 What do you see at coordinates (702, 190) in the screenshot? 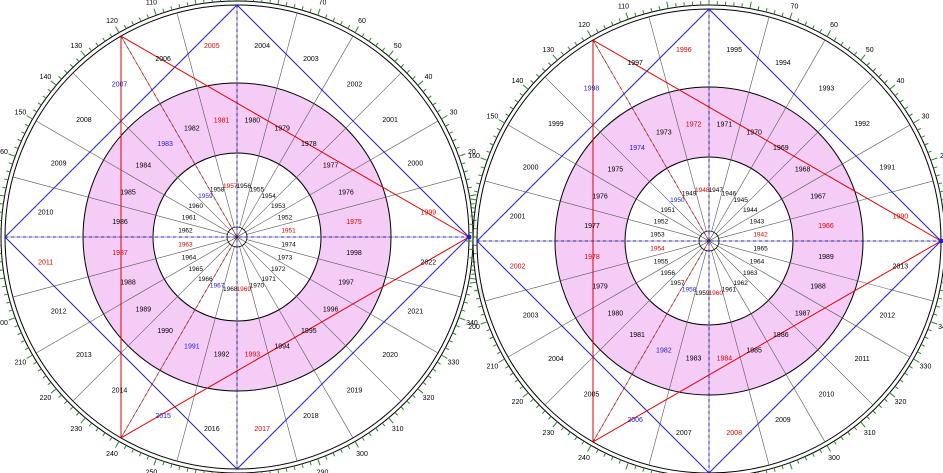
I see `year-label: 1948` at bounding box center [702, 190].